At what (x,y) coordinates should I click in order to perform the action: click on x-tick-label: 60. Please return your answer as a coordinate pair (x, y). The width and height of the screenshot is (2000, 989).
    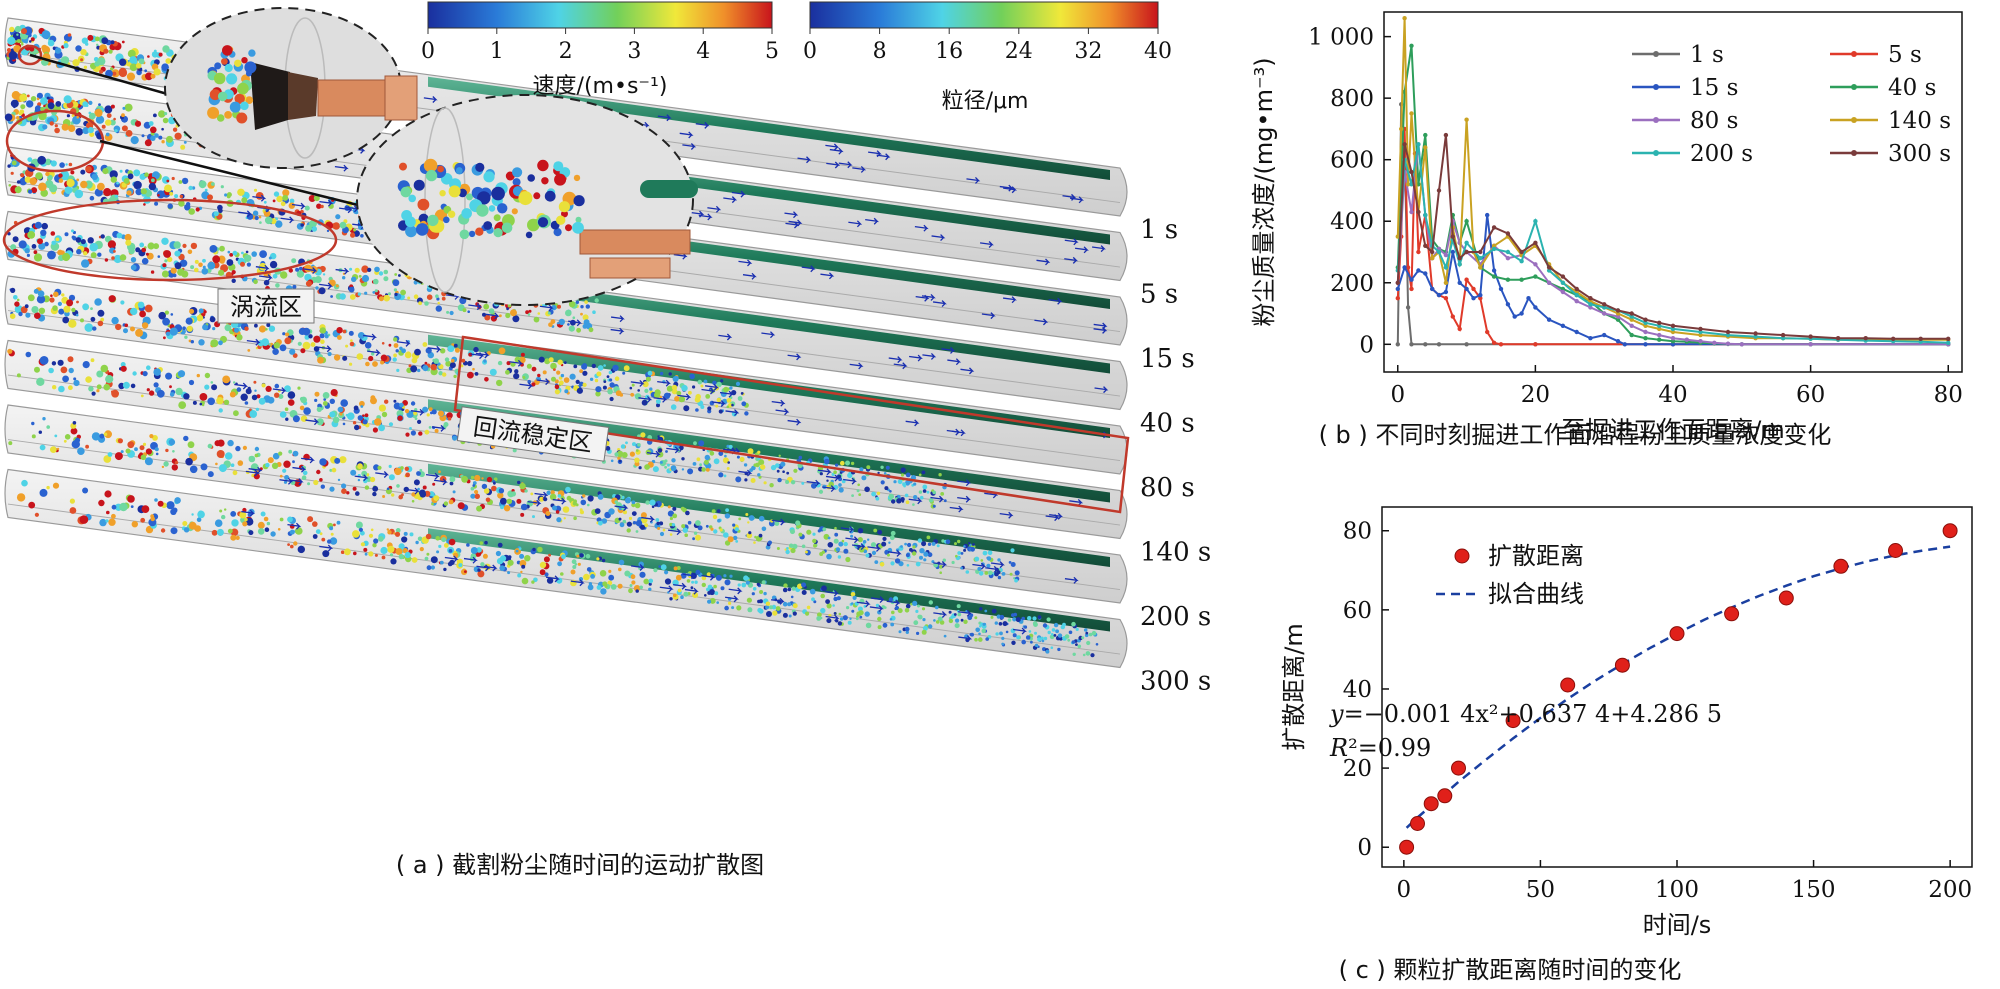
    Looking at the image, I should click on (1810, 395).